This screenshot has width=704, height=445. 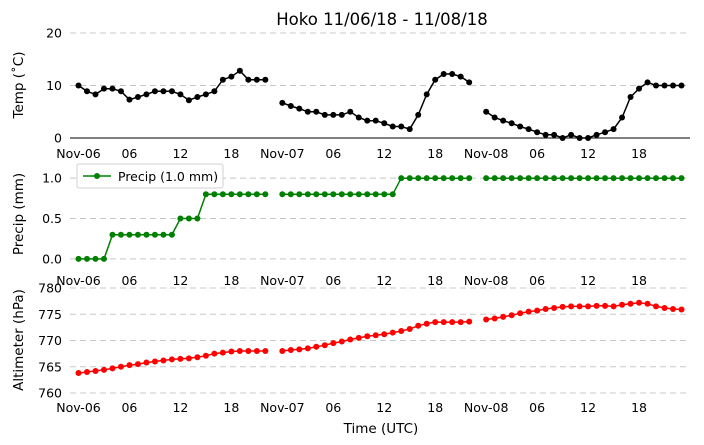 What do you see at coordinates (282, 153) in the screenshot?
I see `temp-x-tick-label: Nov-07` at bounding box center [282, 153].